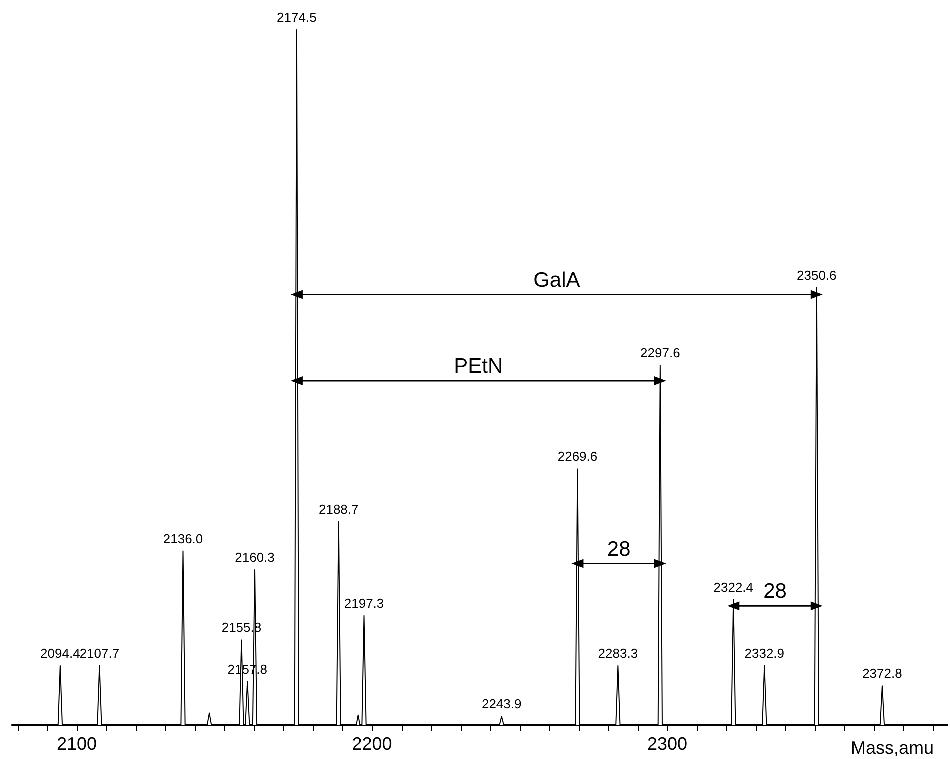 Image resolution: width=950 pixels, height=759 pixels. Describe the element at coordinates (255, 558) in the screenshot. I see `annotation: 2160.3` at that location.